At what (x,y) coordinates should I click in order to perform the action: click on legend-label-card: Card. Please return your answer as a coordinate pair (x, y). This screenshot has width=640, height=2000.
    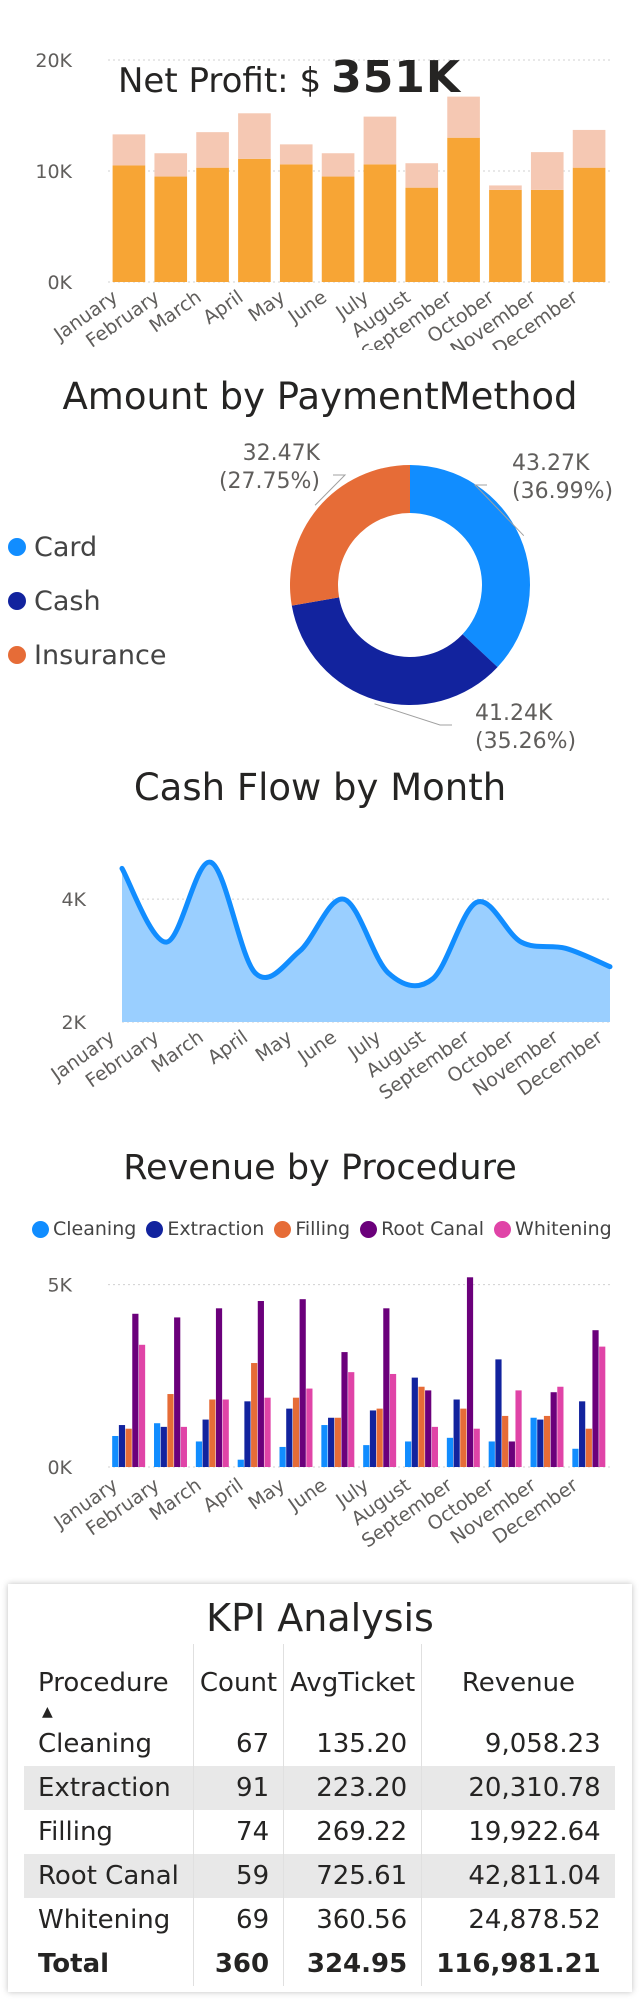
    Looking at the image, I should click on (66, 547).